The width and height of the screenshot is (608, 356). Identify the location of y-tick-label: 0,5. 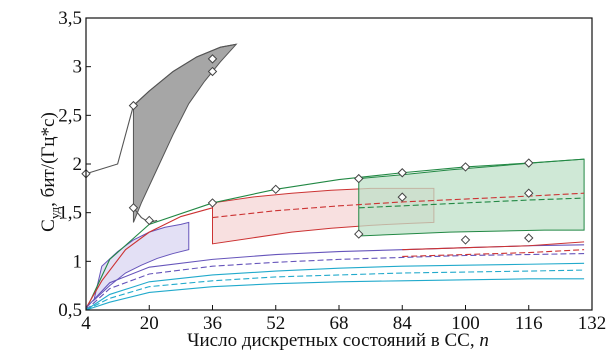
(70, 310).